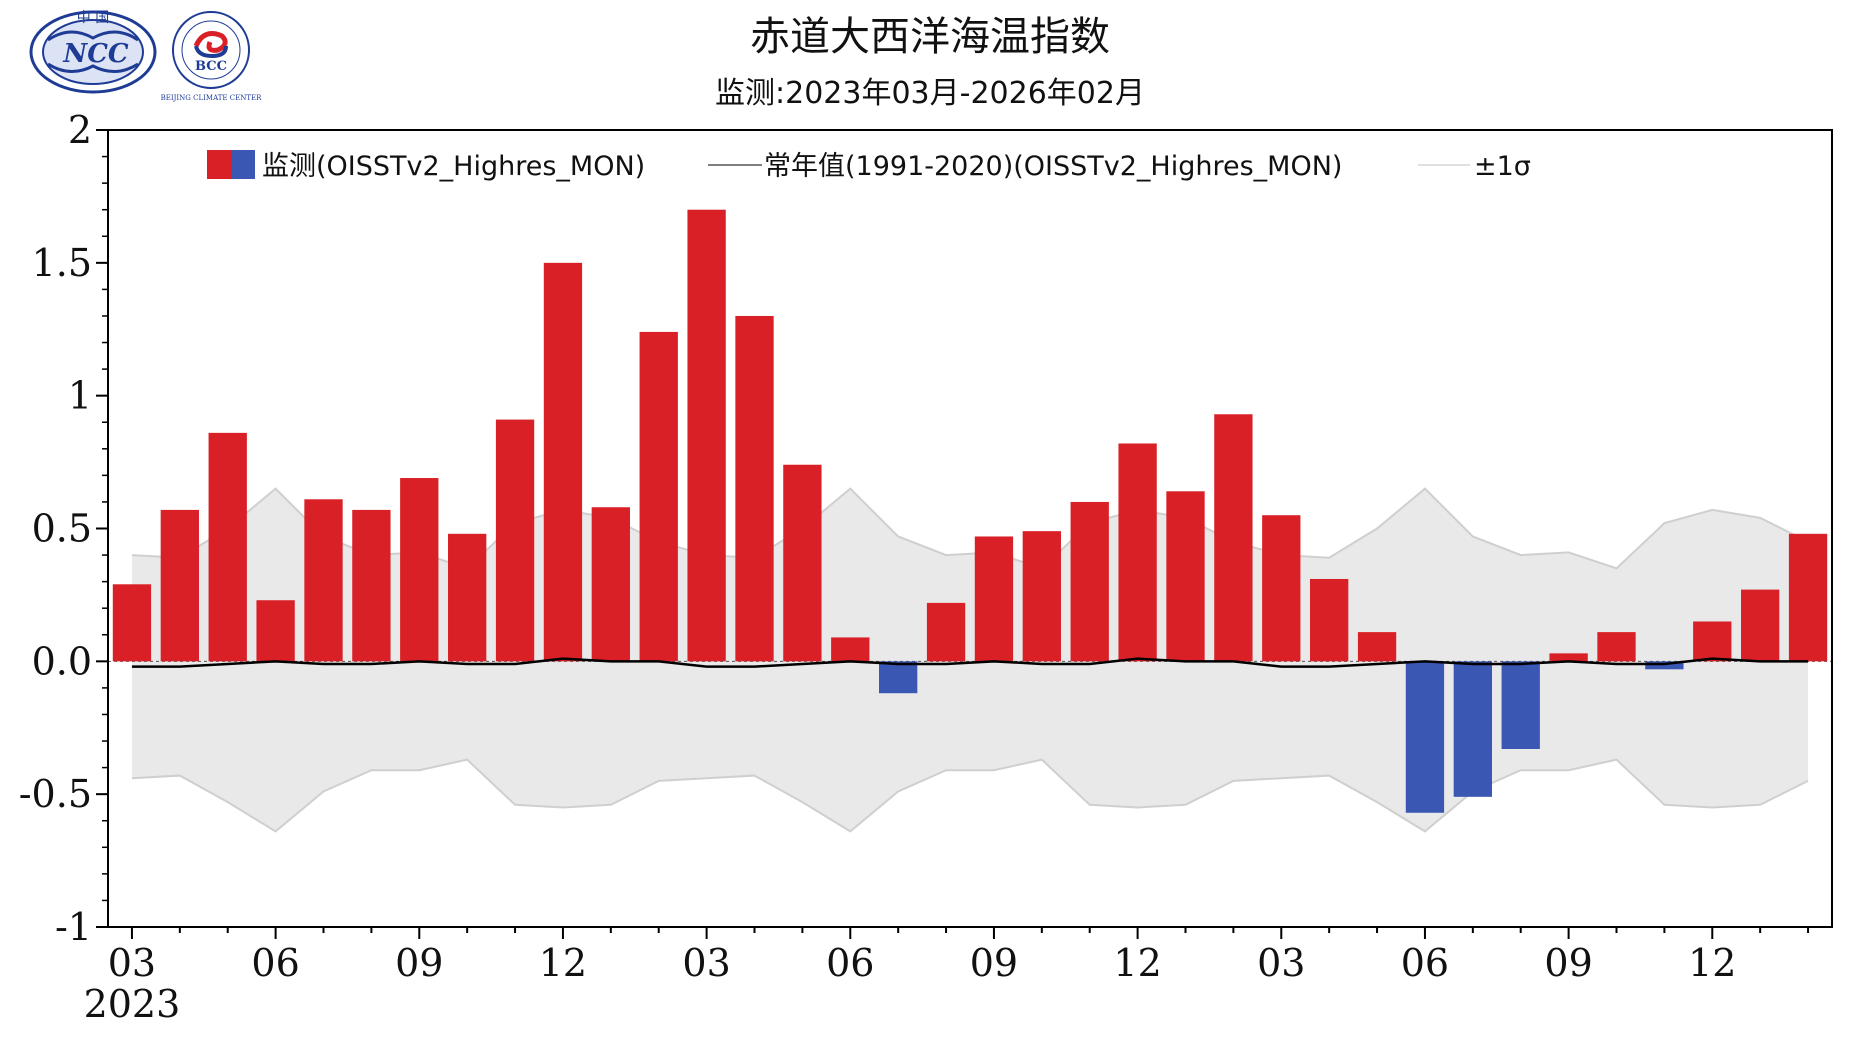 Image resolution: width=1860 pixels, height=1040 pixels. I want to click on y-tick-label: 0.0, so click(62, 661).